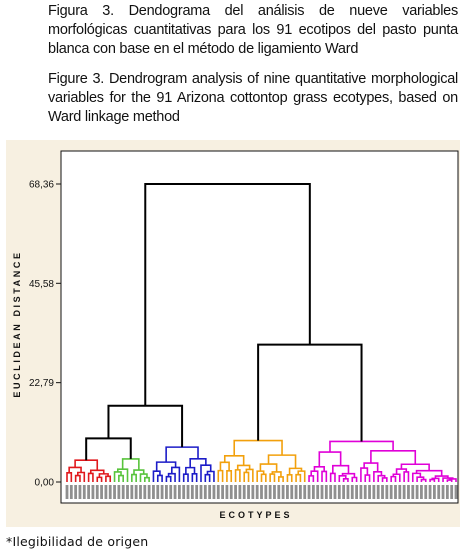  What do you see at coordinates (41, 383) in the screenshot?
I see `y-tick-label: 22,79` at bounding box center [41, 383].